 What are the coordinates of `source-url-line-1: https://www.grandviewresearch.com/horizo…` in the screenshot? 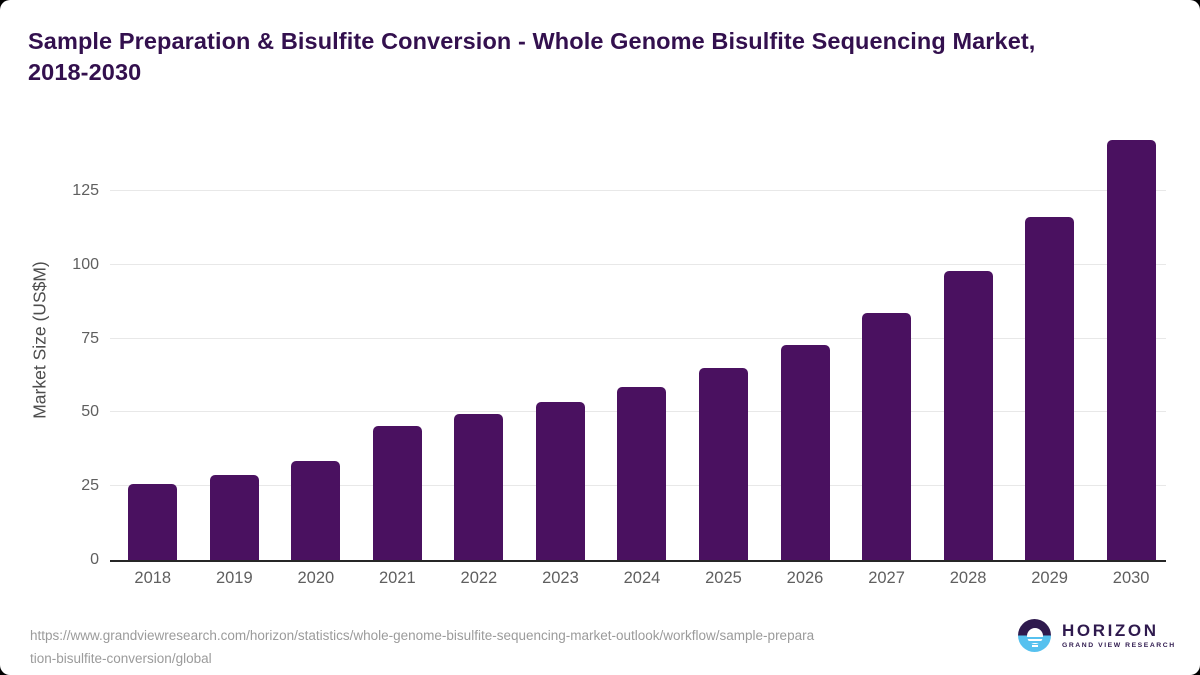 It's located at (422, 635).